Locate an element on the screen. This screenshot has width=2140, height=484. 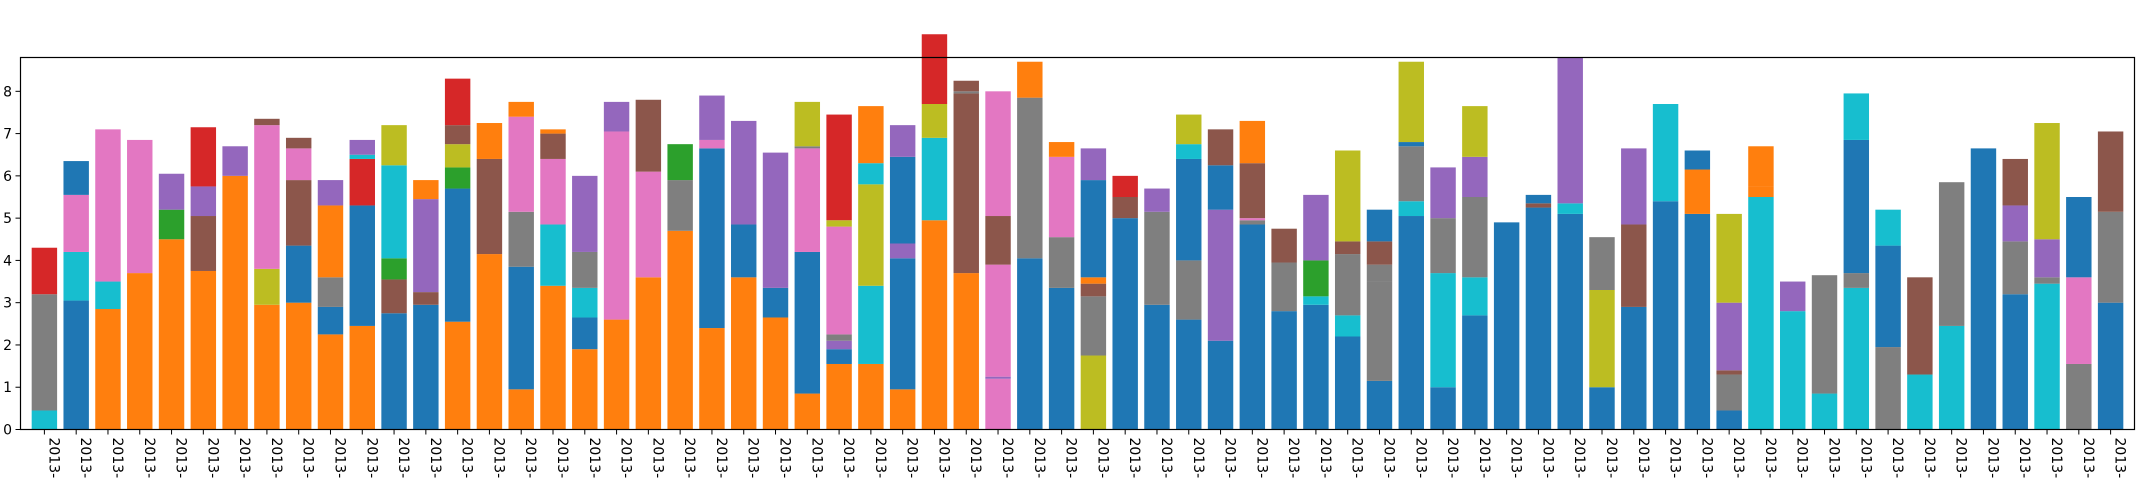
x-tick-label-17: 2013- is located at coordinates (594, 458).